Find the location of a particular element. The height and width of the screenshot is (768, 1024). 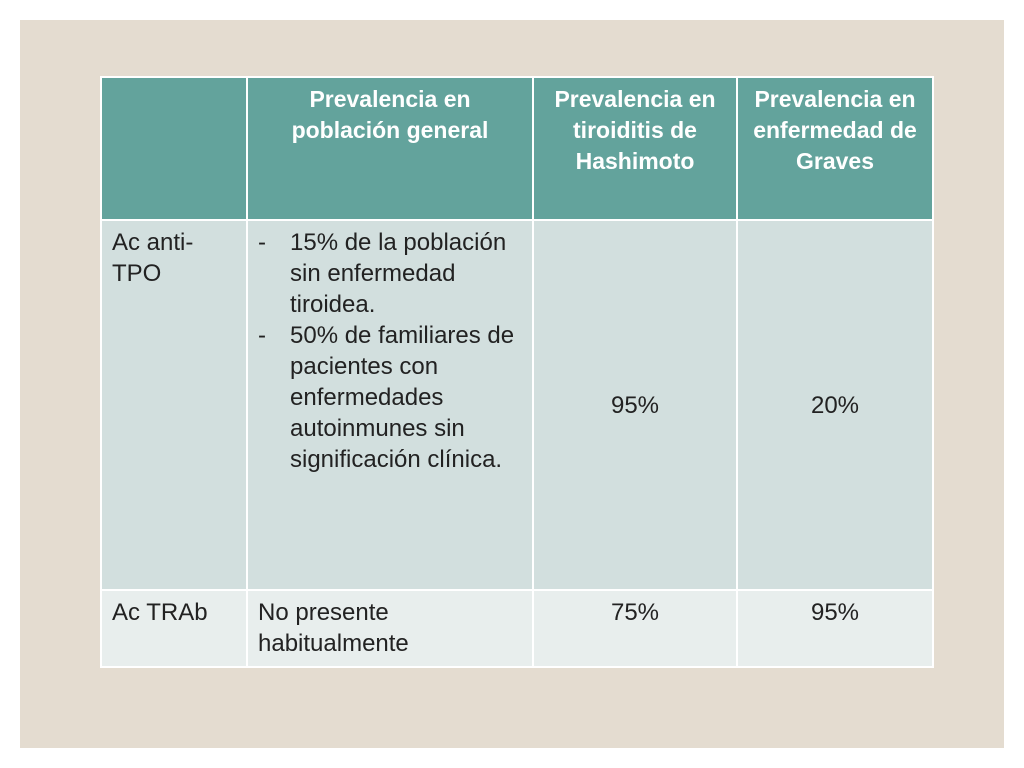

row-label-trab: Ac TRAb is located at coordinates (174, 628).